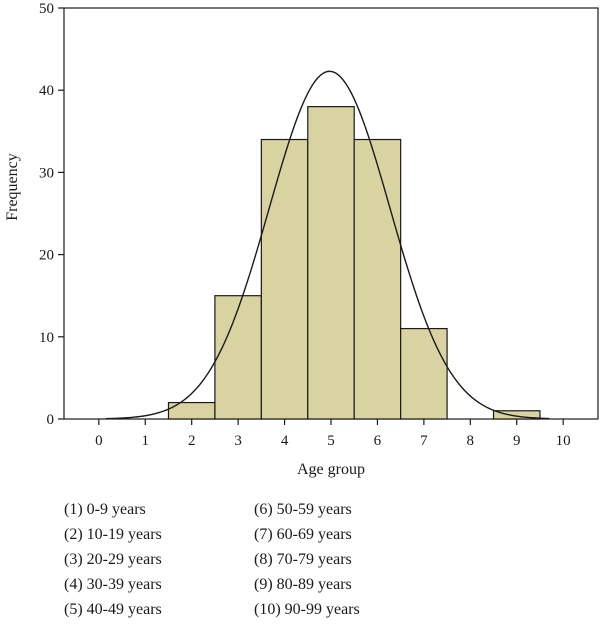 Image resolution: width=600 pixels, height=629 pixels. What do you see at coordinates (46, 91) in the screenshot?
I see `y-tick-label: 40` at bounding box center [46, 91].